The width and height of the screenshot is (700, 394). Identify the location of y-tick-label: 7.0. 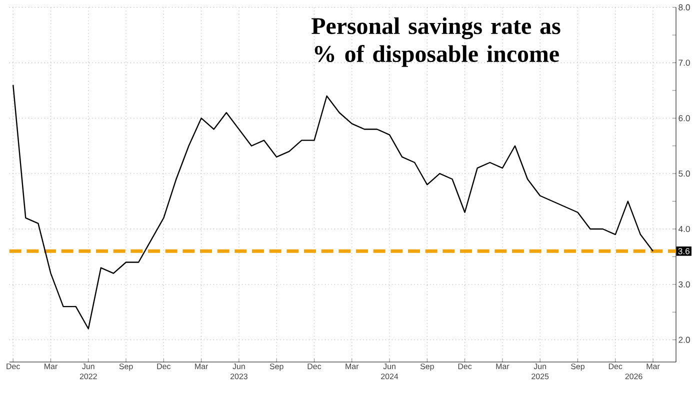
(684, 63).